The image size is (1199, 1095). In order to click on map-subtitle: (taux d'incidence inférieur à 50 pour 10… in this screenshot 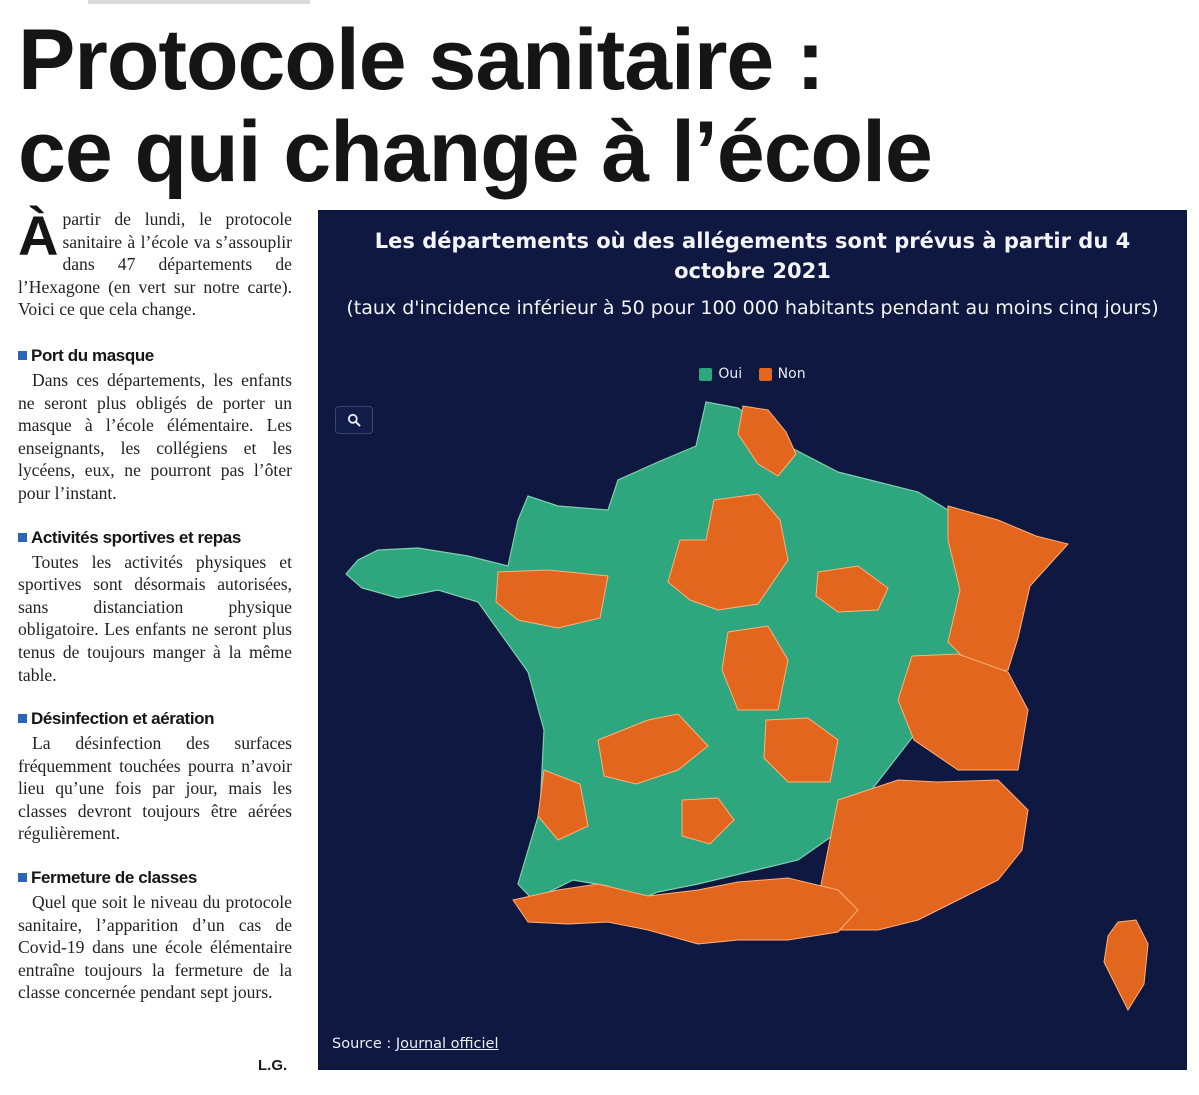, I will do `click(752, 308)`.